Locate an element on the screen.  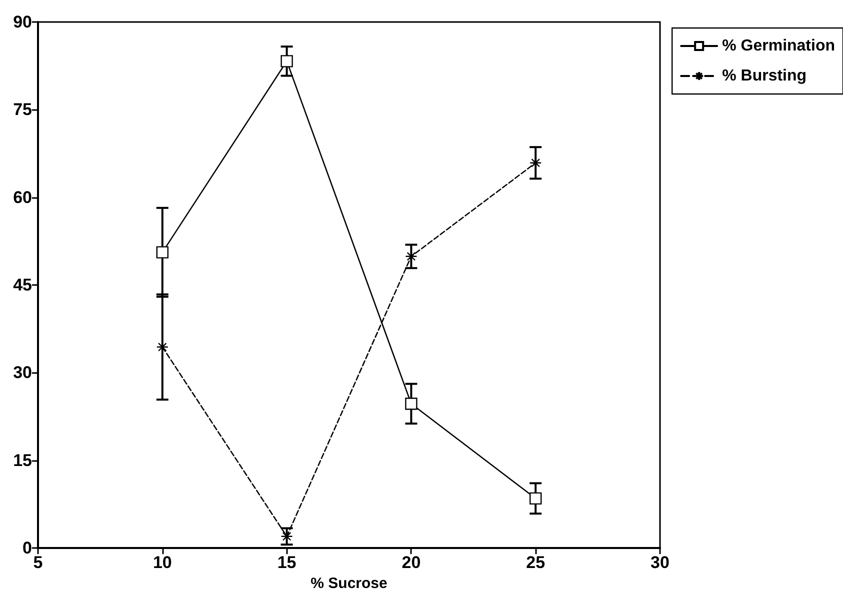
y-tick-label: 0 is located at coordinates (27, 548).